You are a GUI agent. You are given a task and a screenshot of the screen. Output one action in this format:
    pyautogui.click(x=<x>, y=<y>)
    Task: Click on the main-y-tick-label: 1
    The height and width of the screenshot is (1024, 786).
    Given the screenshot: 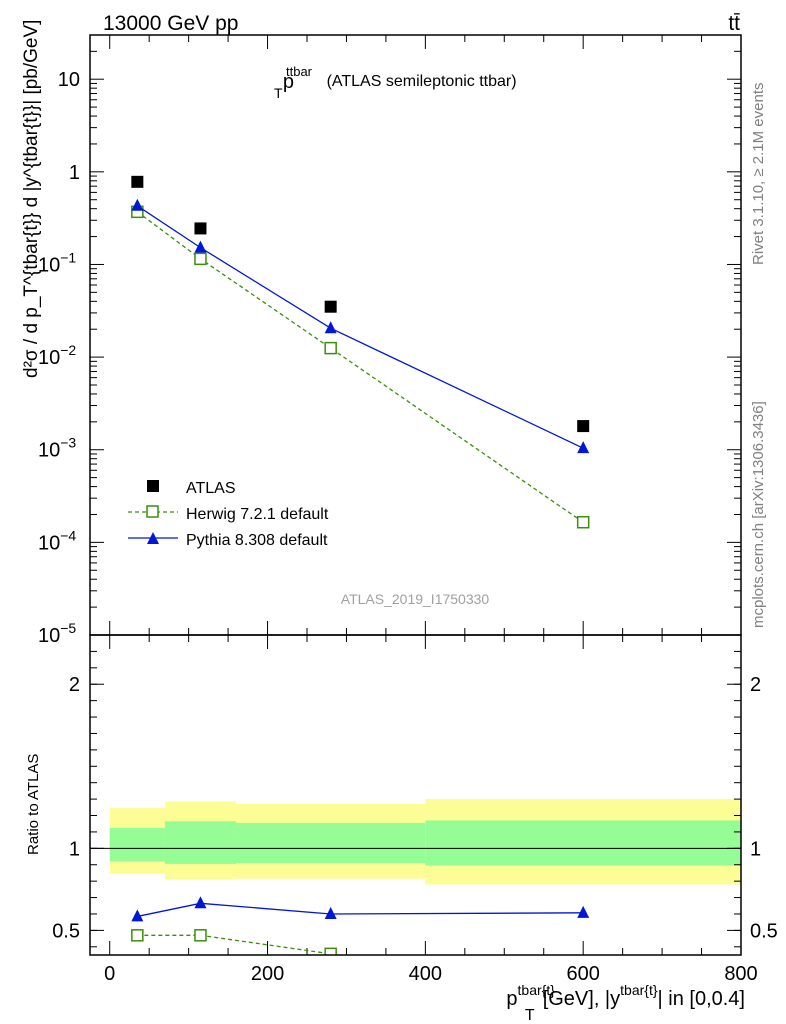 What is the action you would take?
    pyautogui.click(x=74, y=173)
    